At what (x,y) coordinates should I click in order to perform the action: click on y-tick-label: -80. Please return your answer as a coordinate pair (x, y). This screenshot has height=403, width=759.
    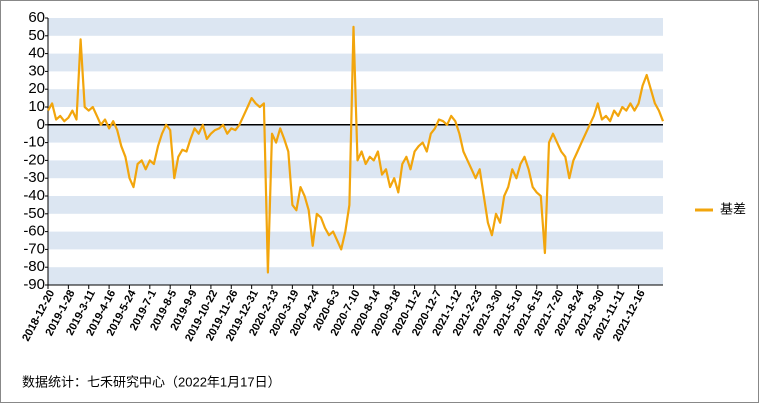
    Looking at the image, I should click on (34, 266).